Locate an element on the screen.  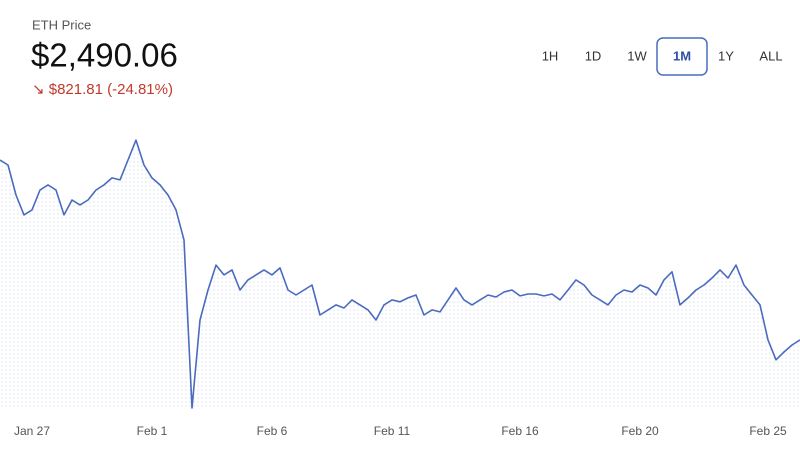
range-label: 1Y is located at coordinates (726, 55).